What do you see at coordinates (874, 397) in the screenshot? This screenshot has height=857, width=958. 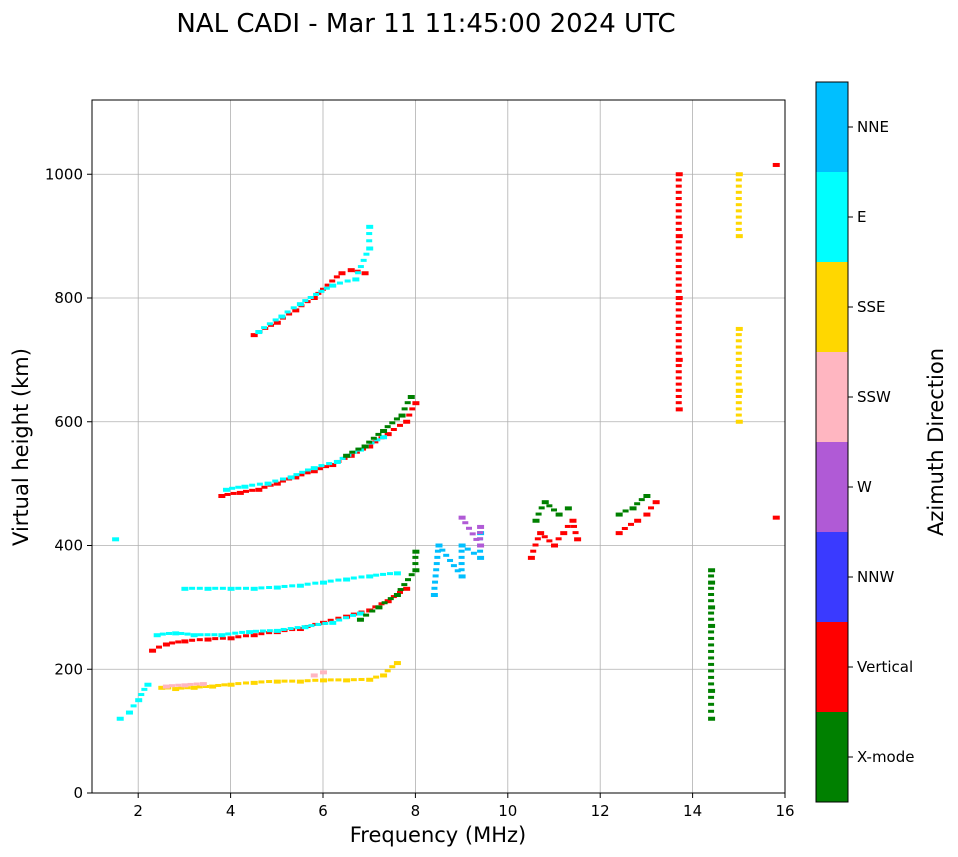 I see `colorbar-label: SSW` at bounding box center [874, 397].